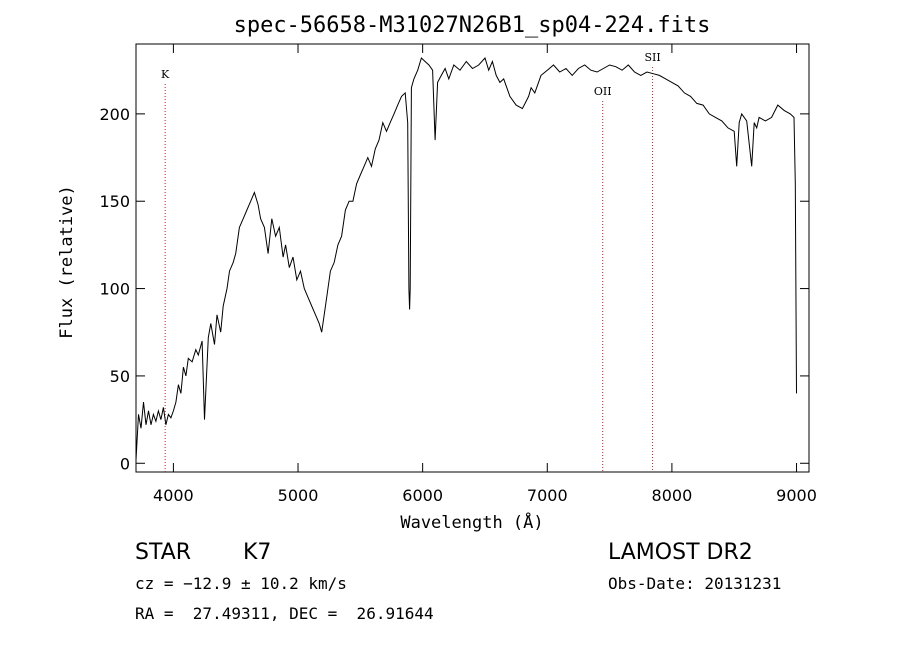 The image size is (900, 649). I want to click on x-tick-label: 5000, so click(298, 495).